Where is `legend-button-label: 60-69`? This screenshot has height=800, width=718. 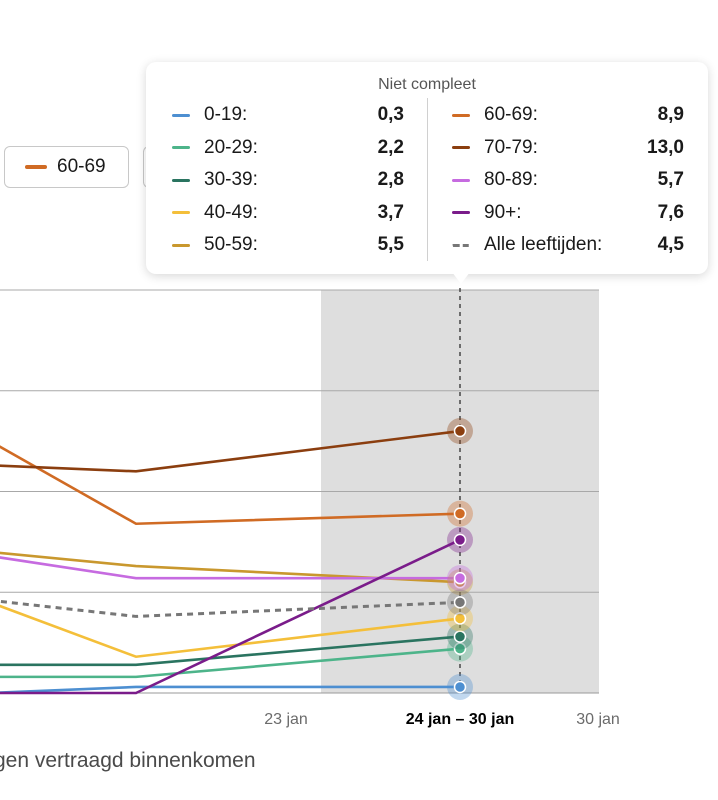
legend-button-label: 60-69 is located at coordinates (81, 166).